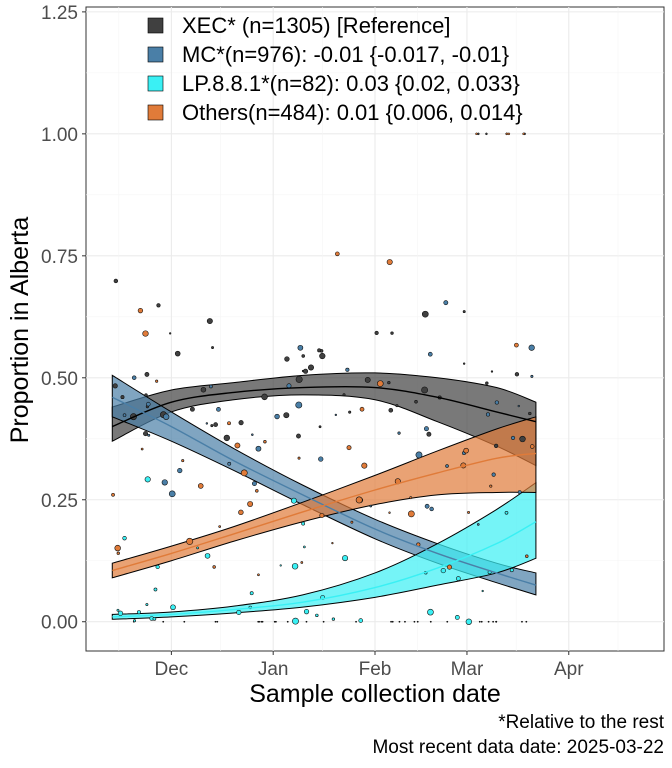 The image size is (672, 768). Describe the element at coordinates (467, 669) in the screenshot. I see `x-tick-label: Mar` at that location.